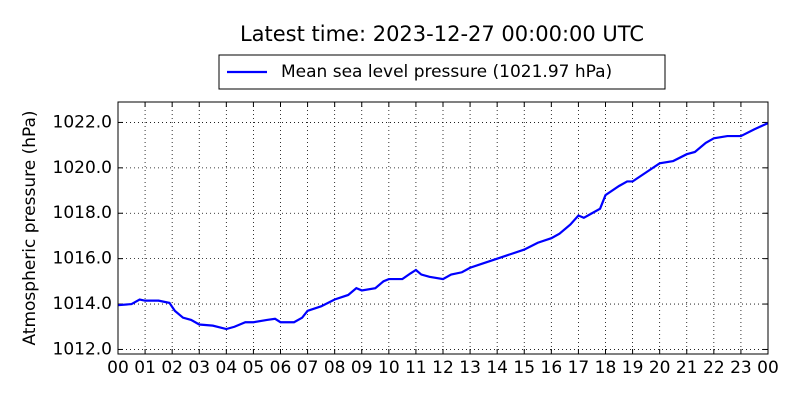  I want to click on x-tick-label: 23, so click(741, 368).